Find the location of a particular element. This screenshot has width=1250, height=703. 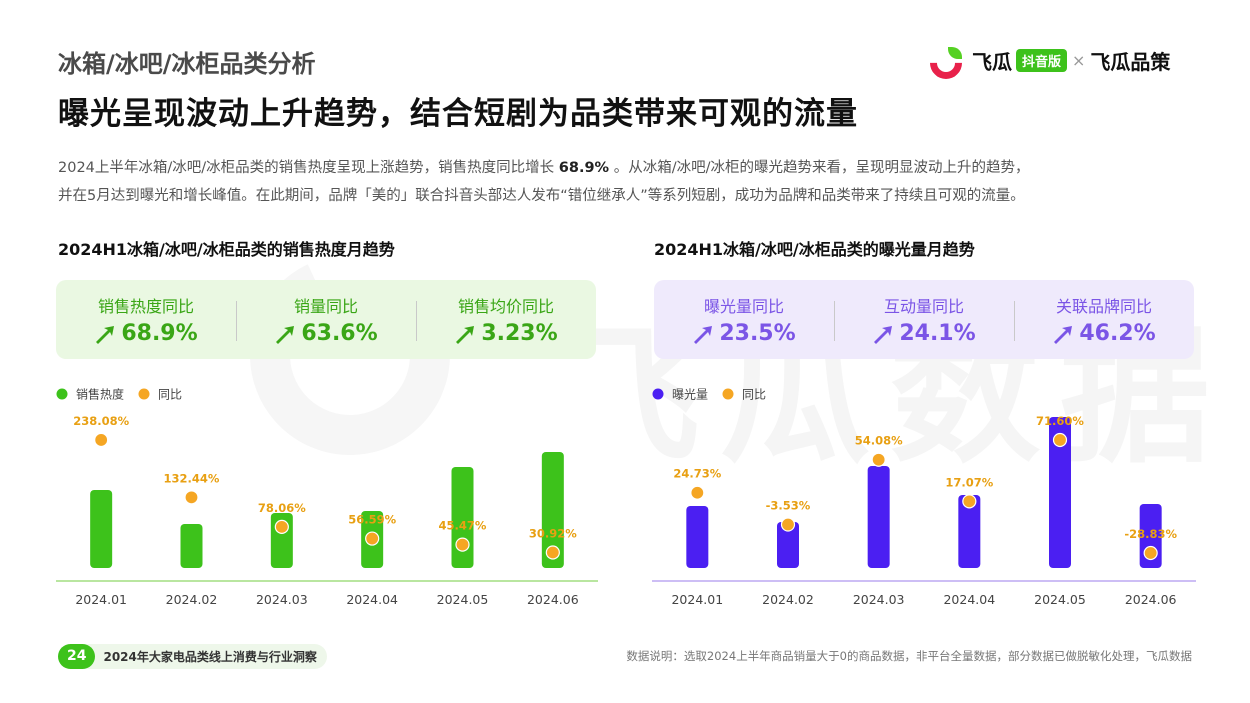

kpi-value: 46.2% is located at coordinates (1117, 333).